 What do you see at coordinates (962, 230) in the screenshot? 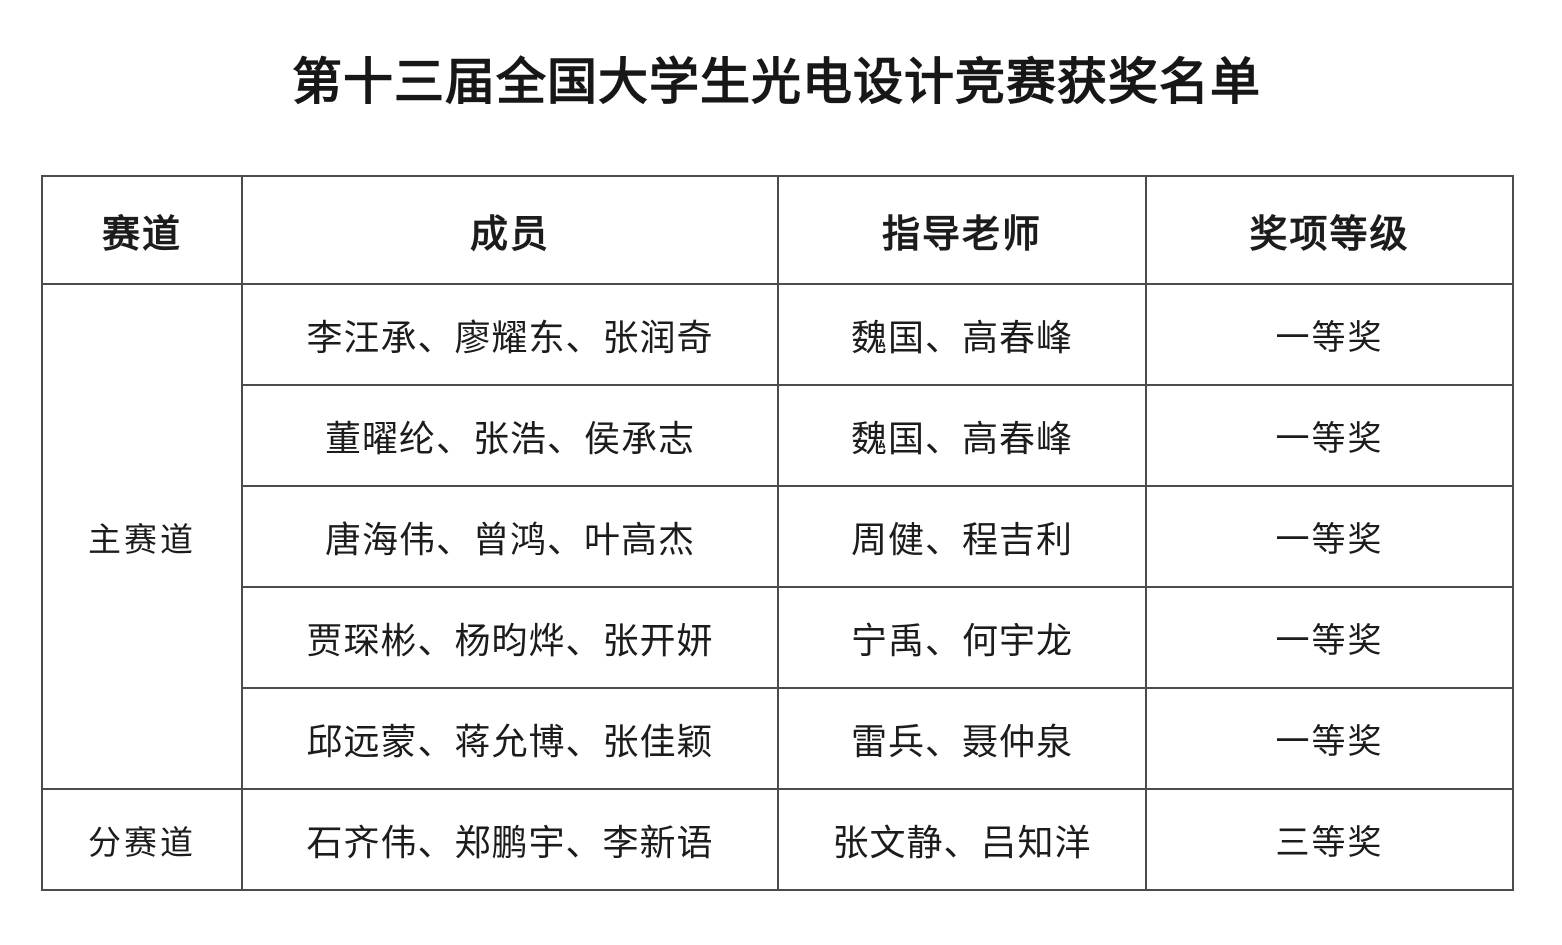
I see `column-header-mentor: 指导老师` at bounding box center [962, 230].